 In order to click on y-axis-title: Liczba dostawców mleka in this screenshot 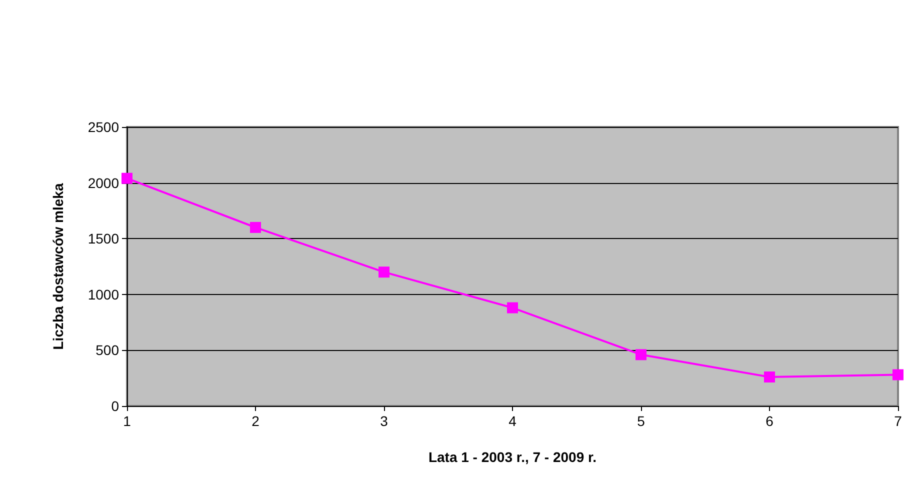, I will do `click(58, 266)`.